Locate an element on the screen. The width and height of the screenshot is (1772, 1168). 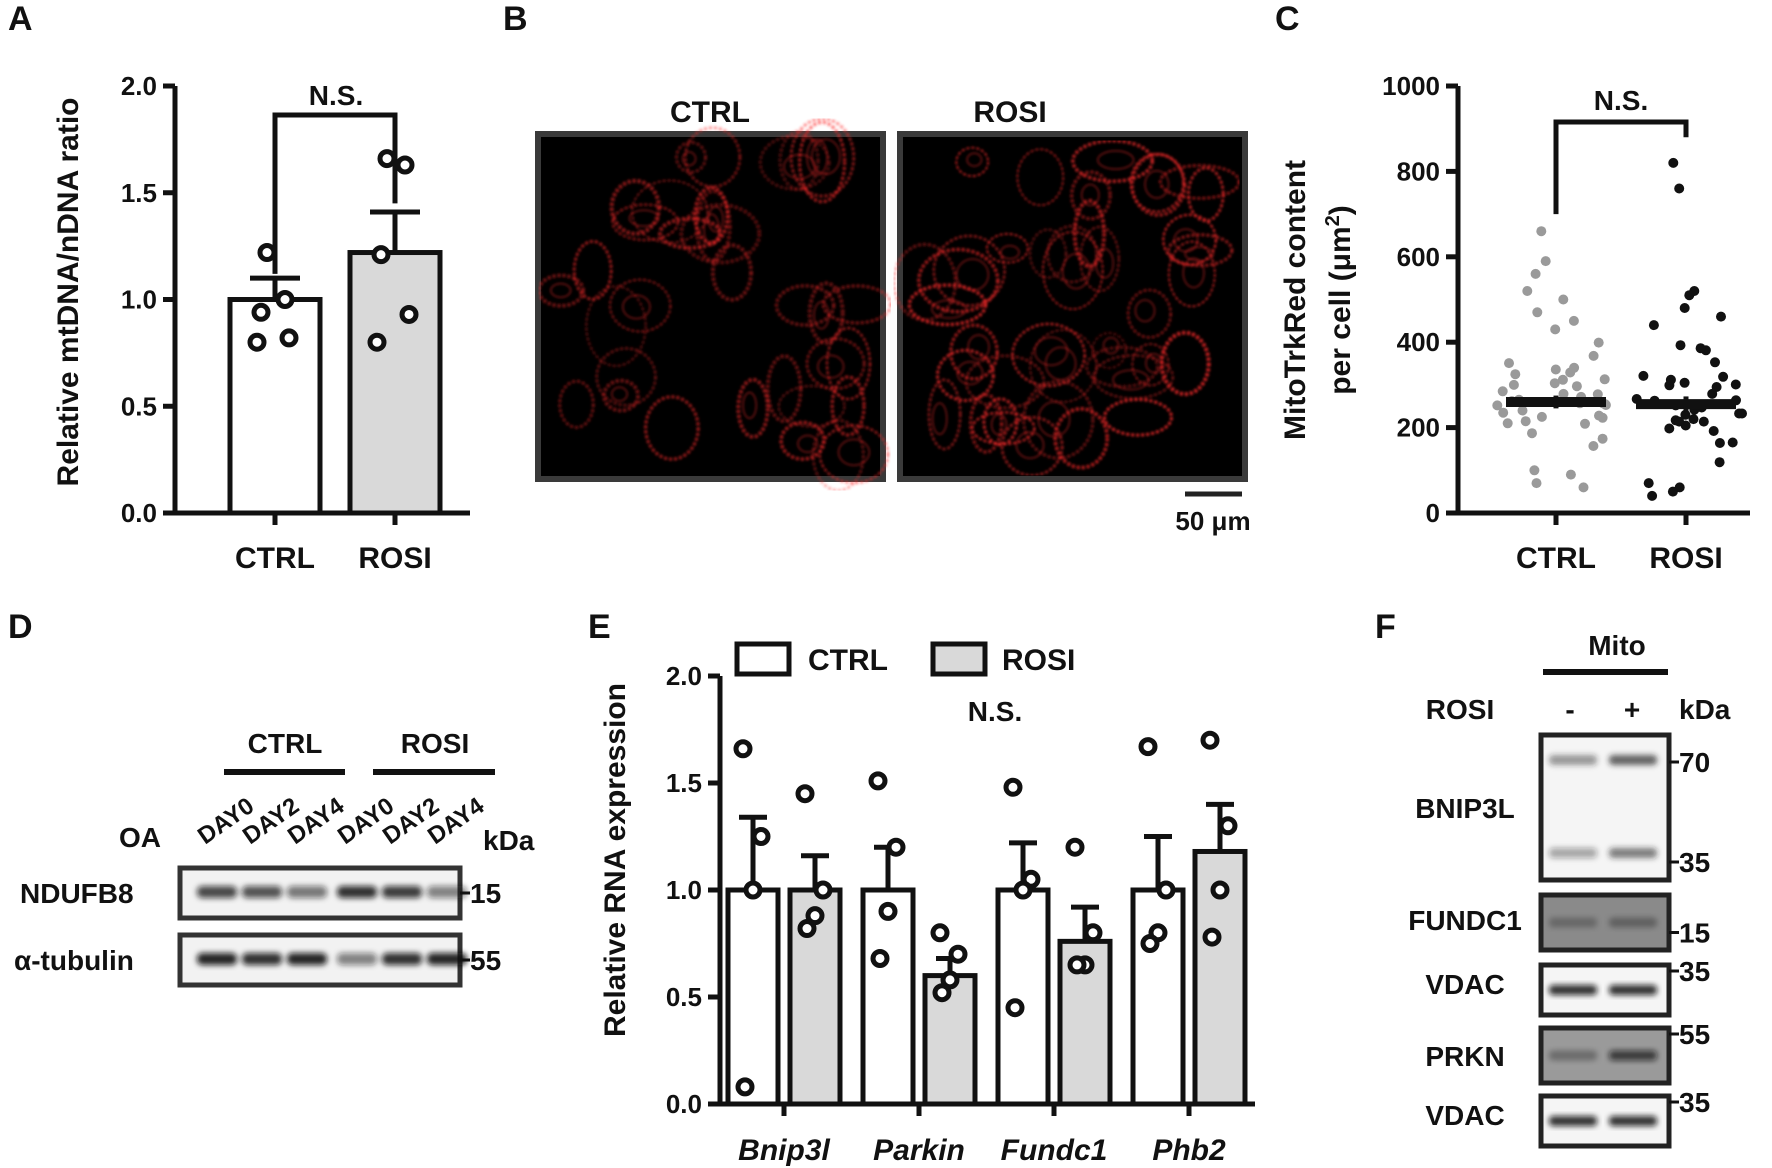
panel-letter-e: E is located at coordinates (599, 627).